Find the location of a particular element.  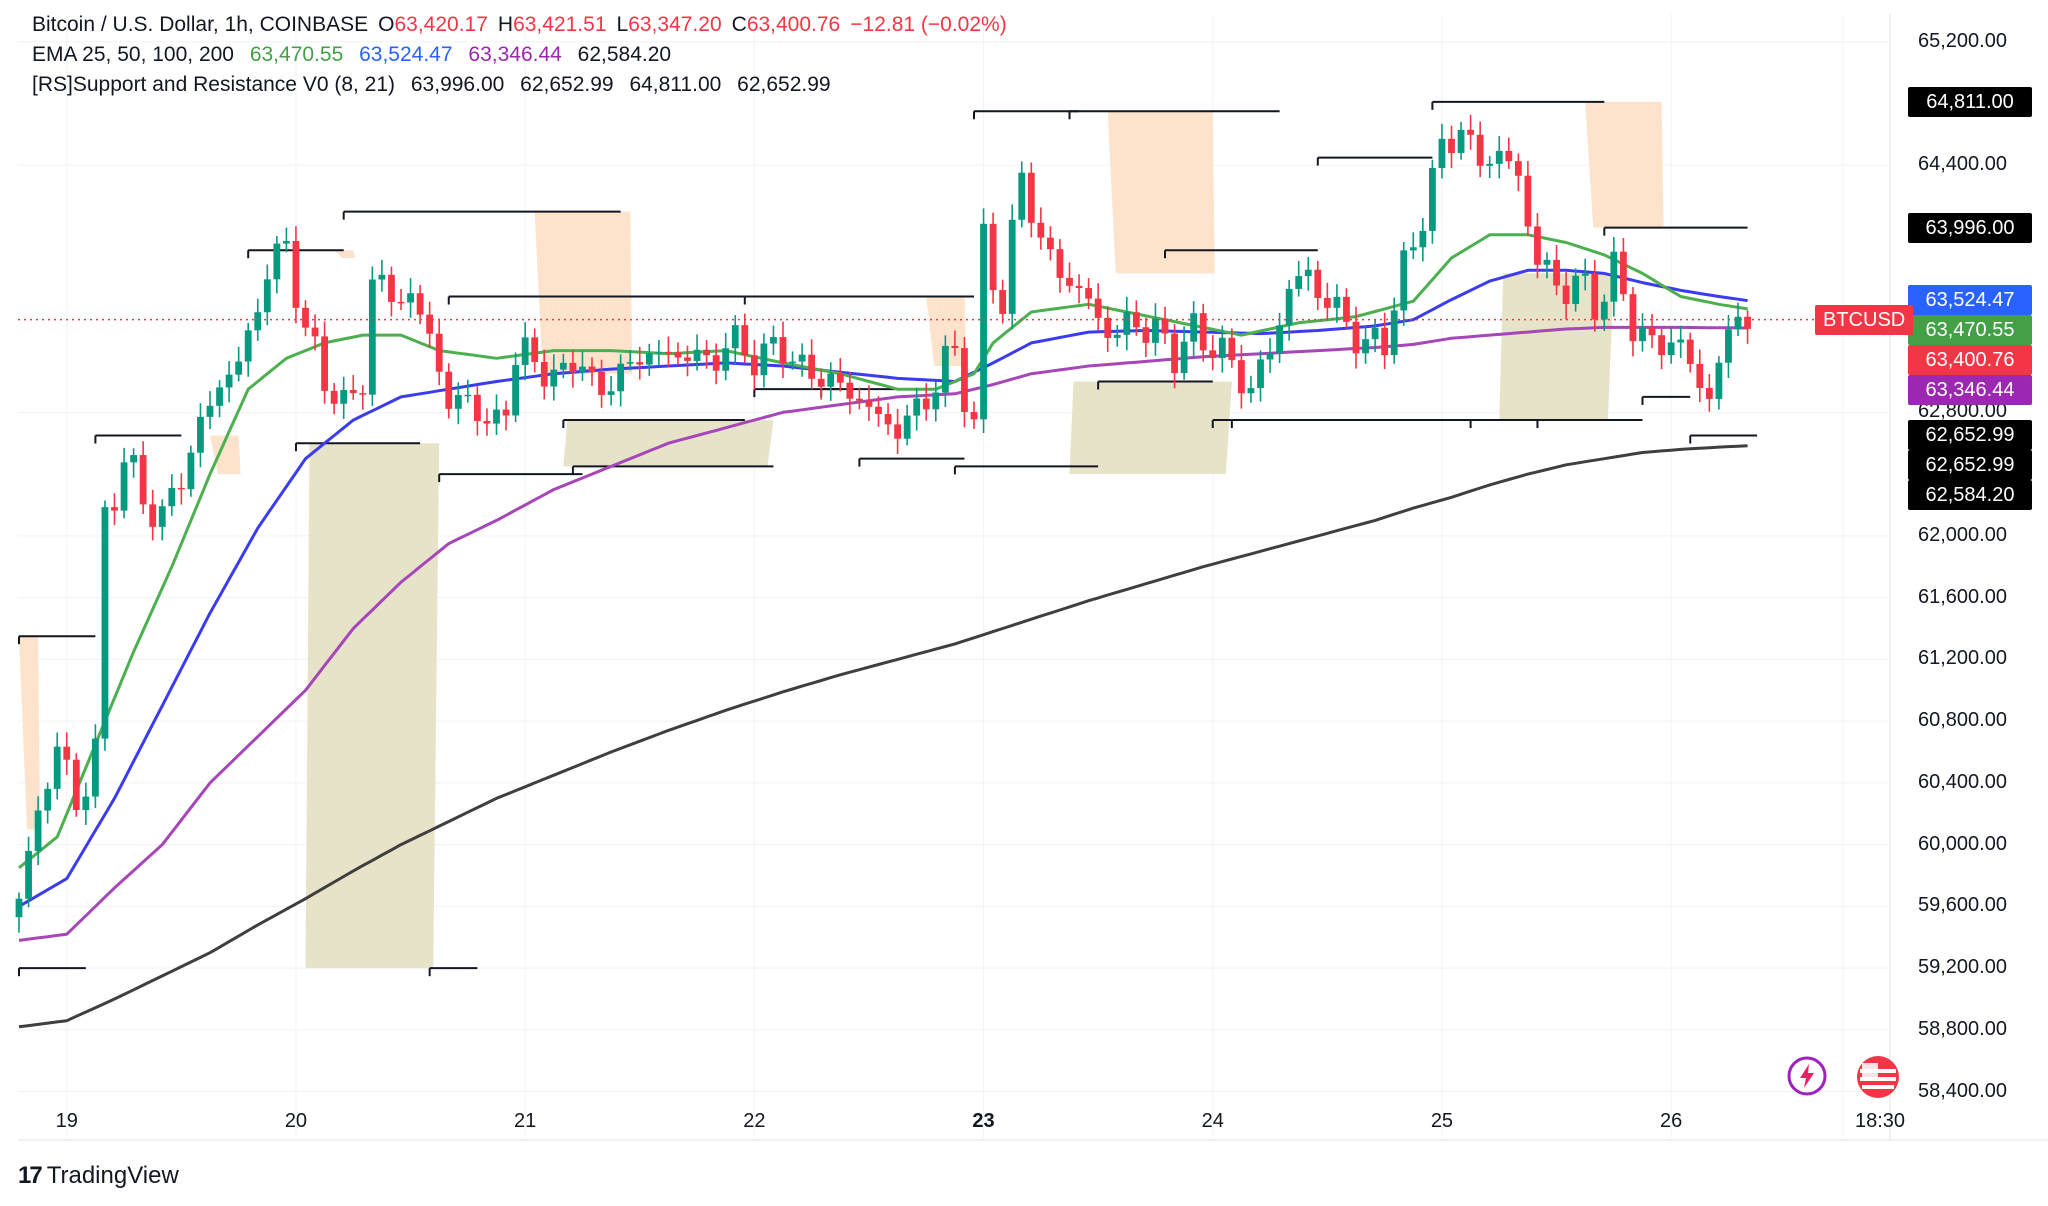

sr-value-2: 62,652.99 is located at coordinates (567, 84).